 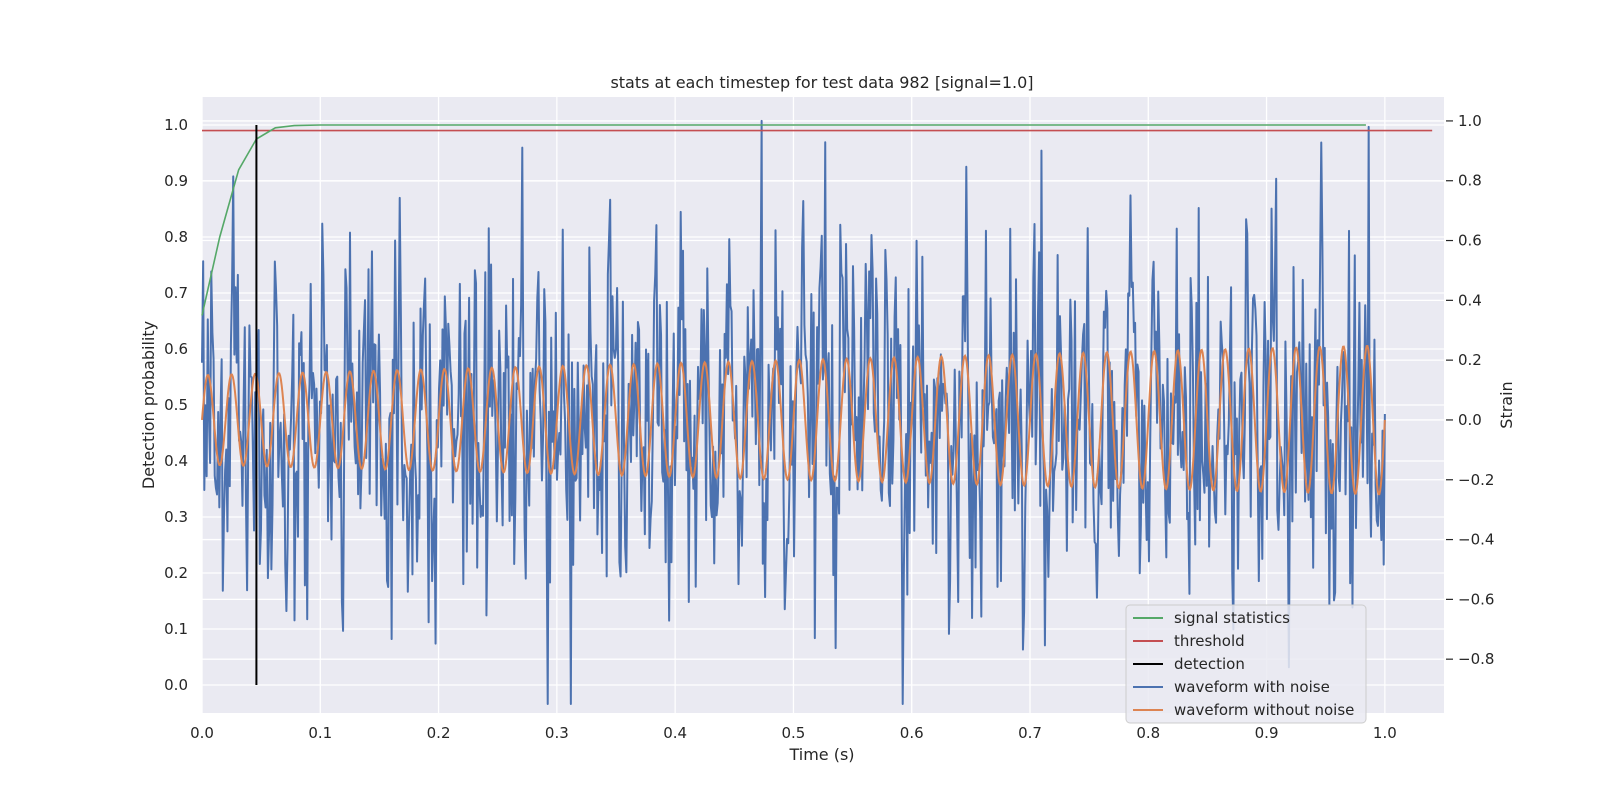 What do you see at coordinates (793, 733) in the screenshot?
I see `x-tick-label: 0.5` at bounding box center [793, 733].